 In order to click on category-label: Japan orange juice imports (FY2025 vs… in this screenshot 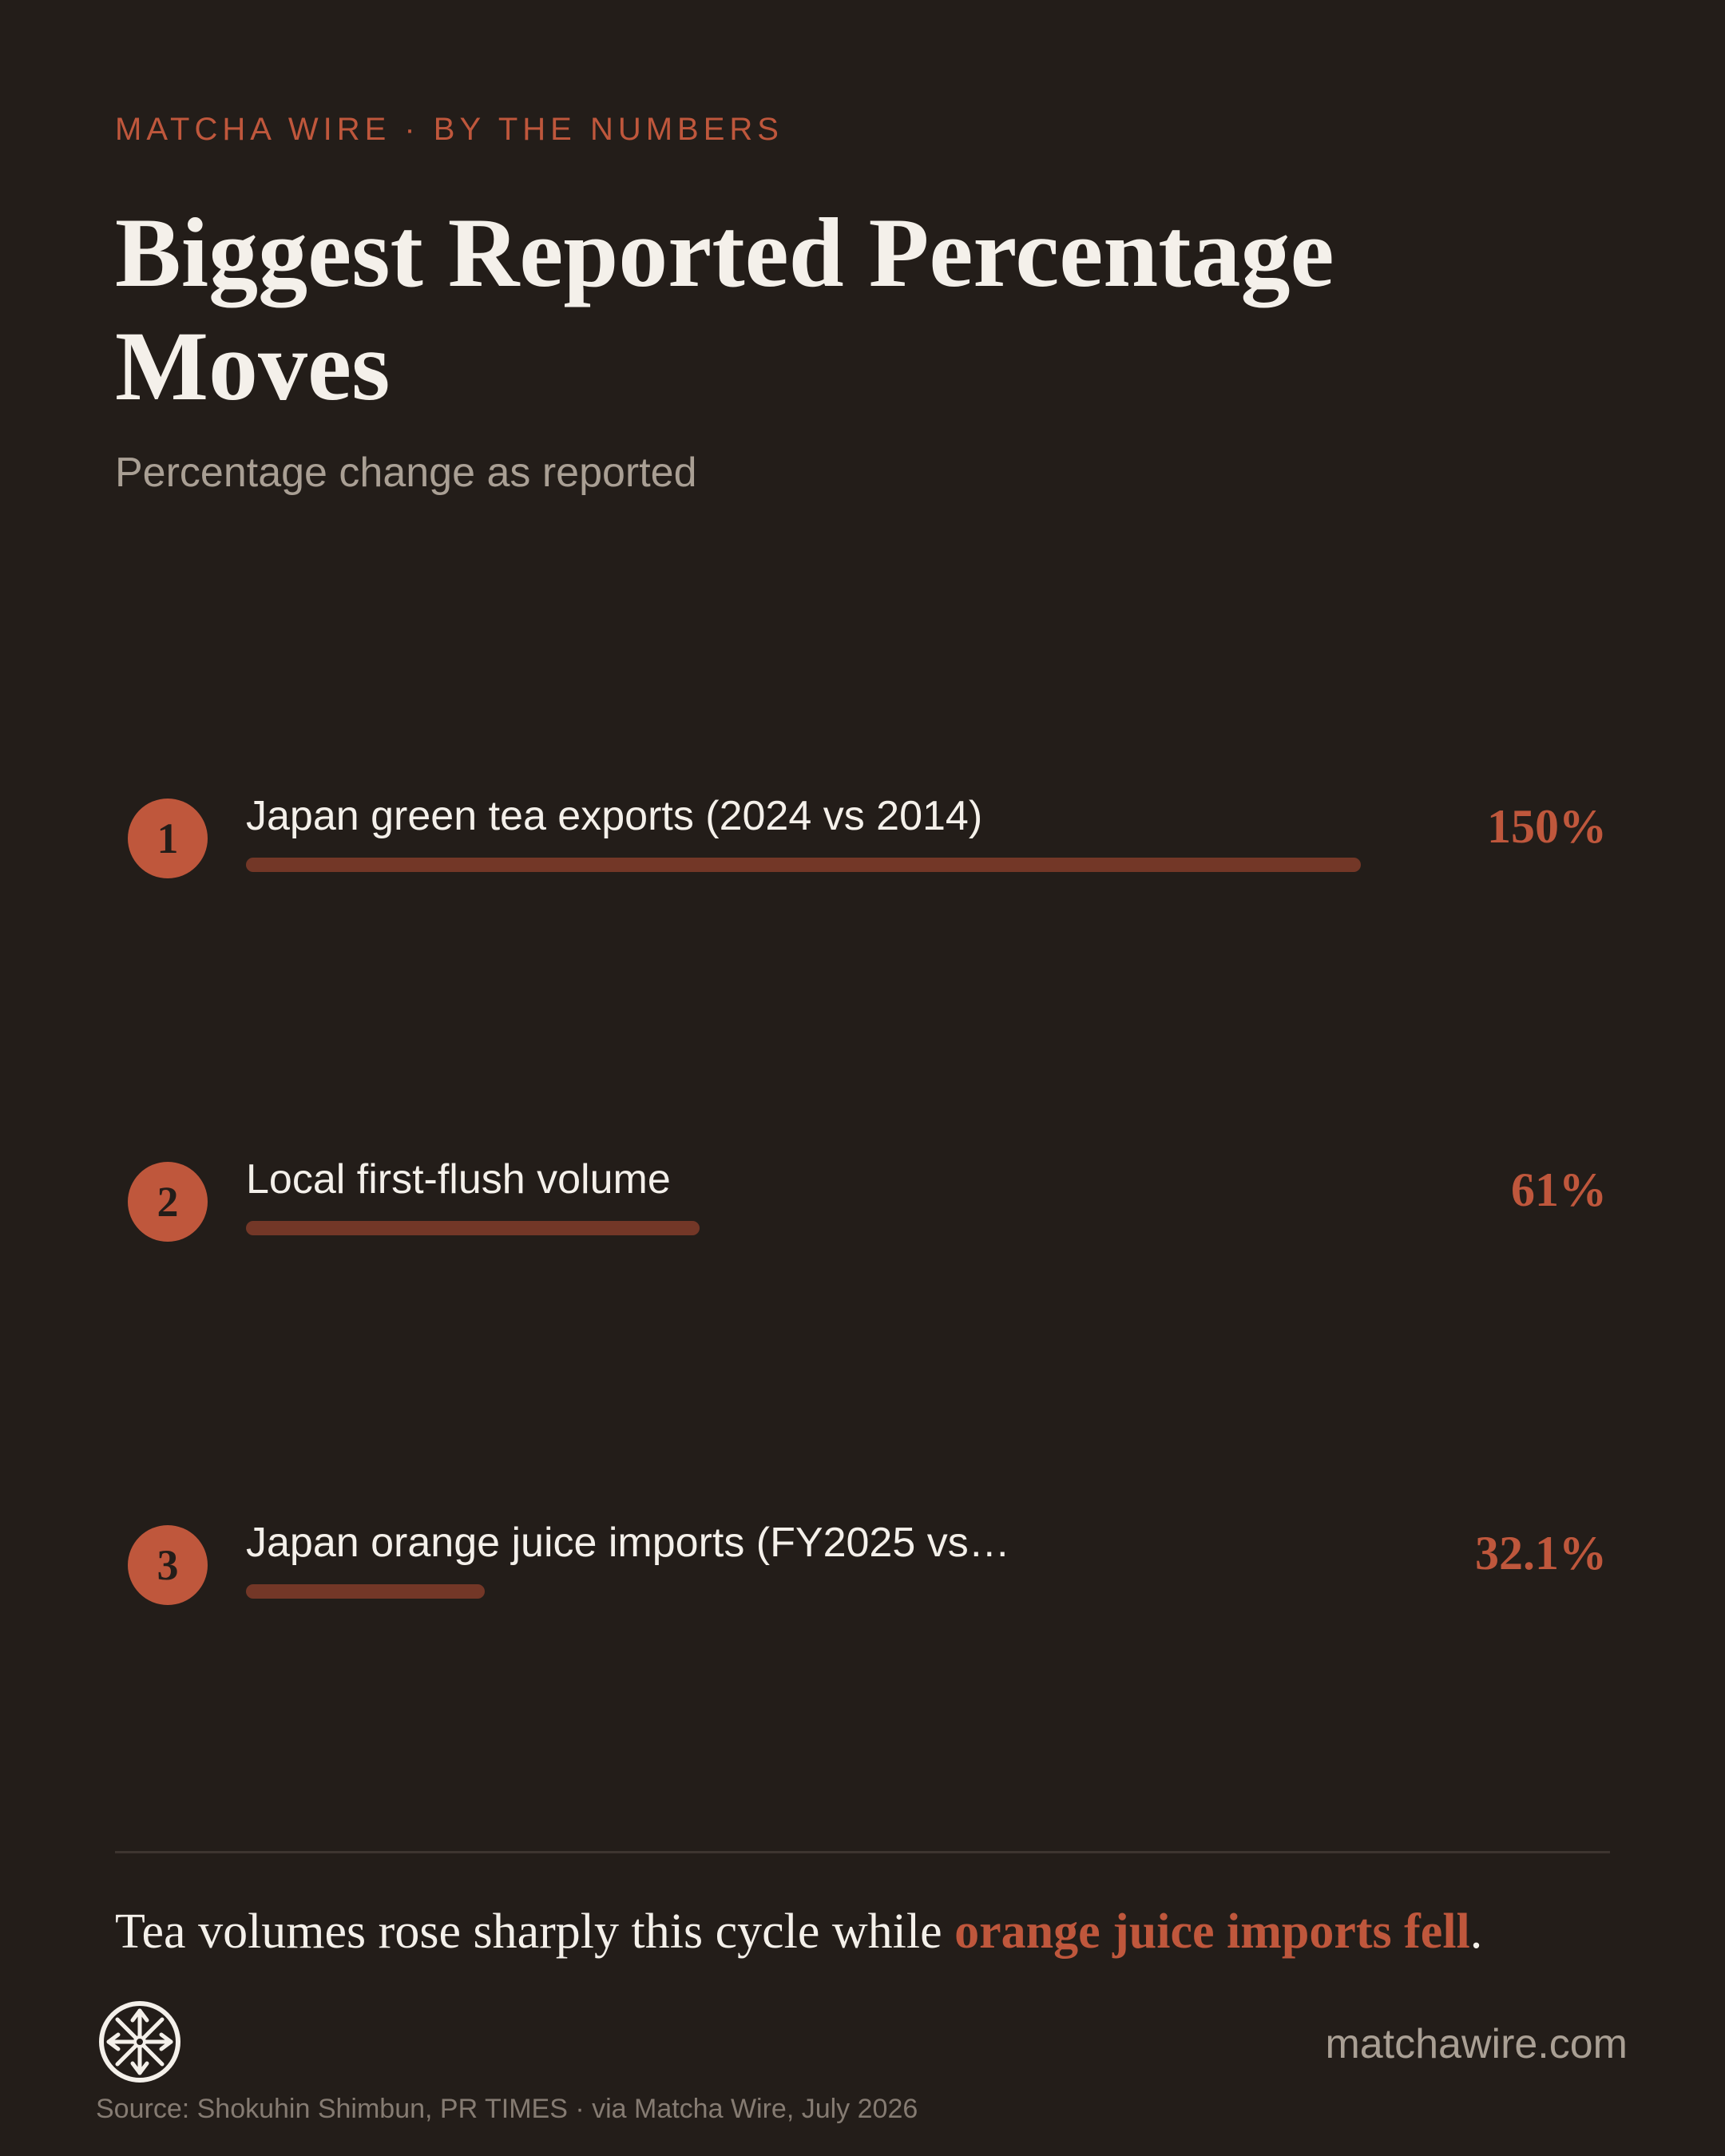, I will do `click(628, 1543)`.